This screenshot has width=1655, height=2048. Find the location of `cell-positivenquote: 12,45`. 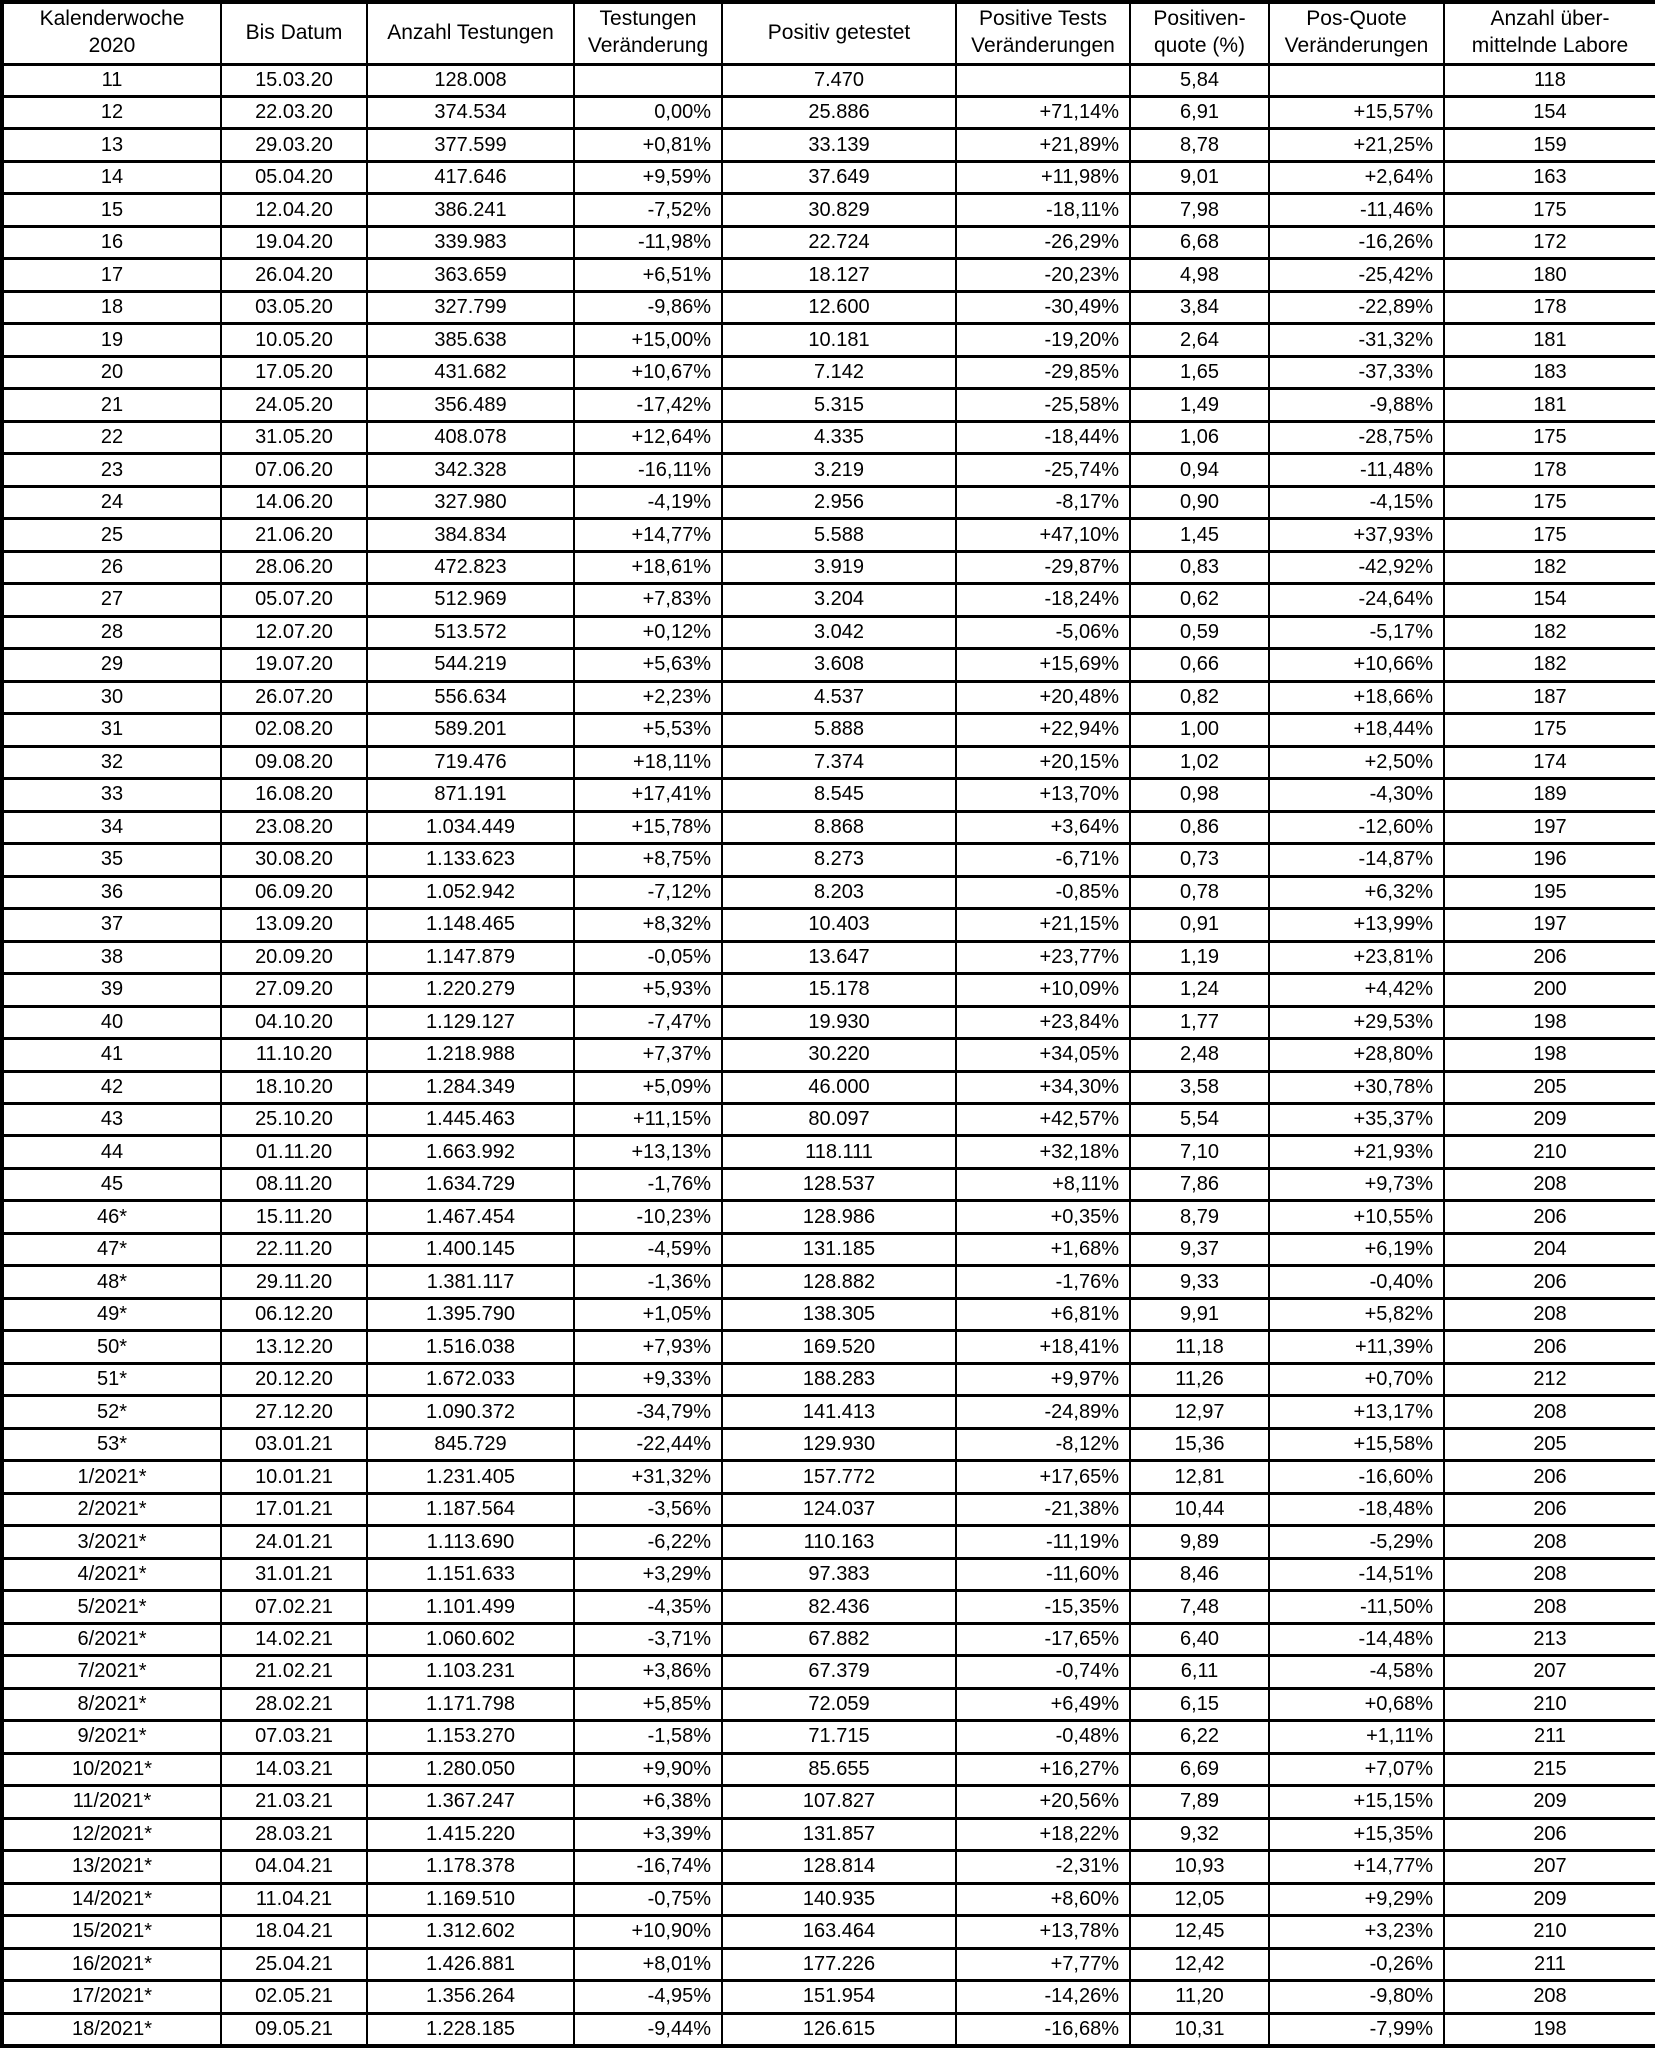

cell-positivenquote: 12,45 is located at coordinates (1199, 1932).